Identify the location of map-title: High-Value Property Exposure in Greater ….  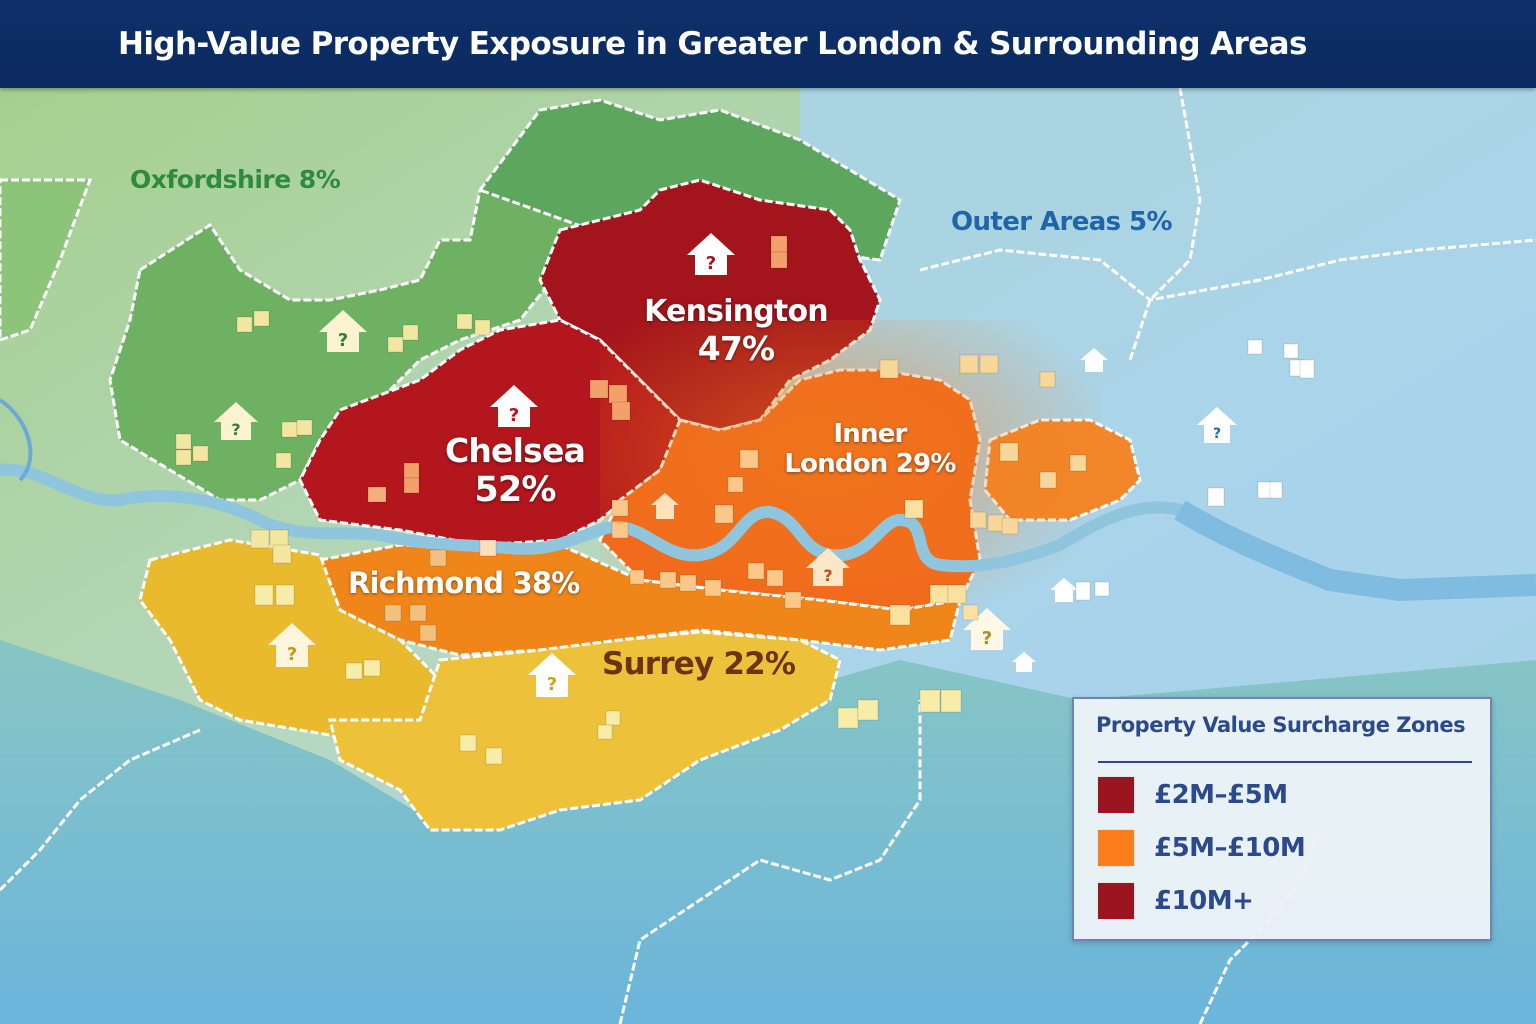
(712, 44).